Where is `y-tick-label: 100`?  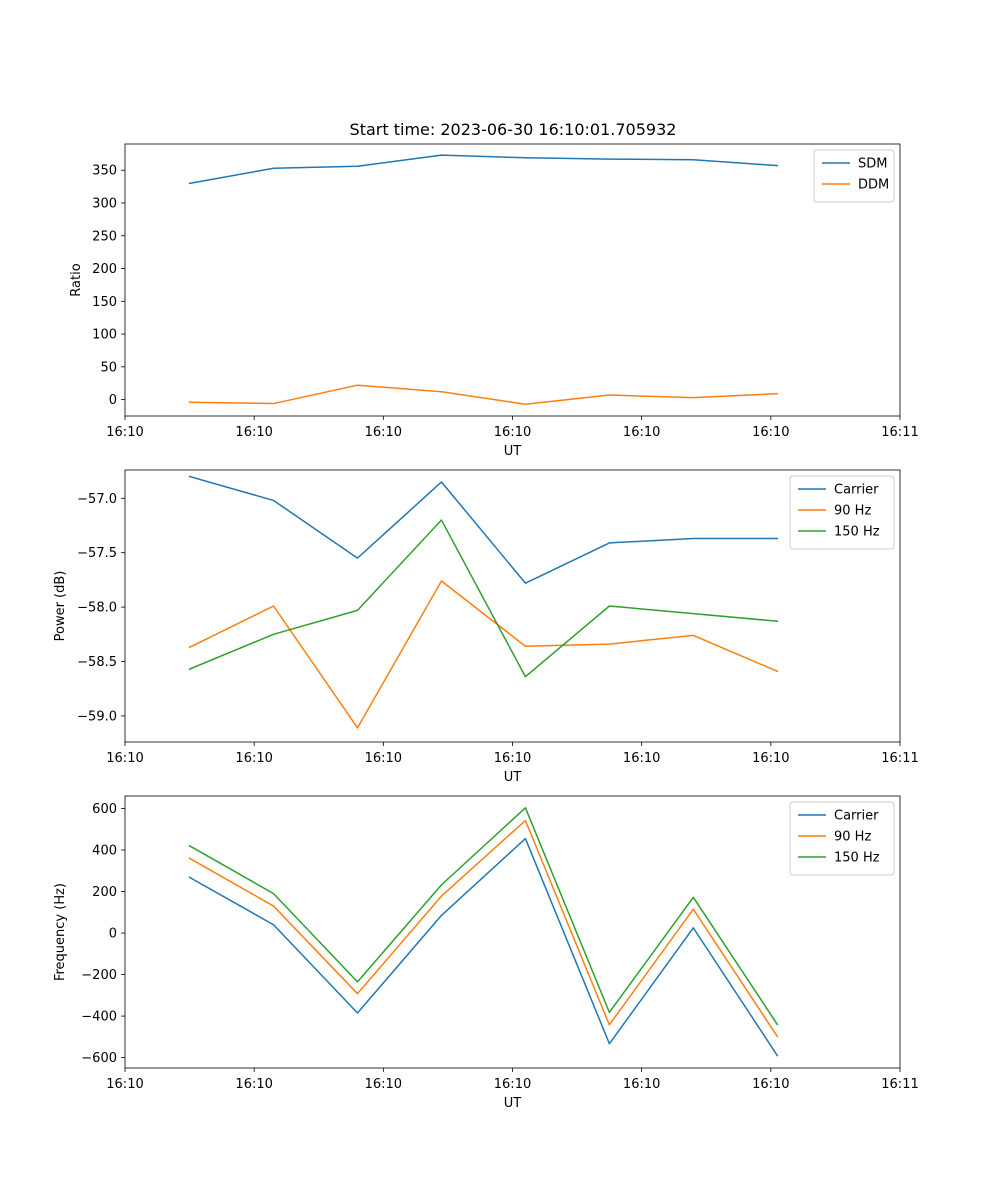
y-tick-label: 100 is located at coordinates (104, 335).